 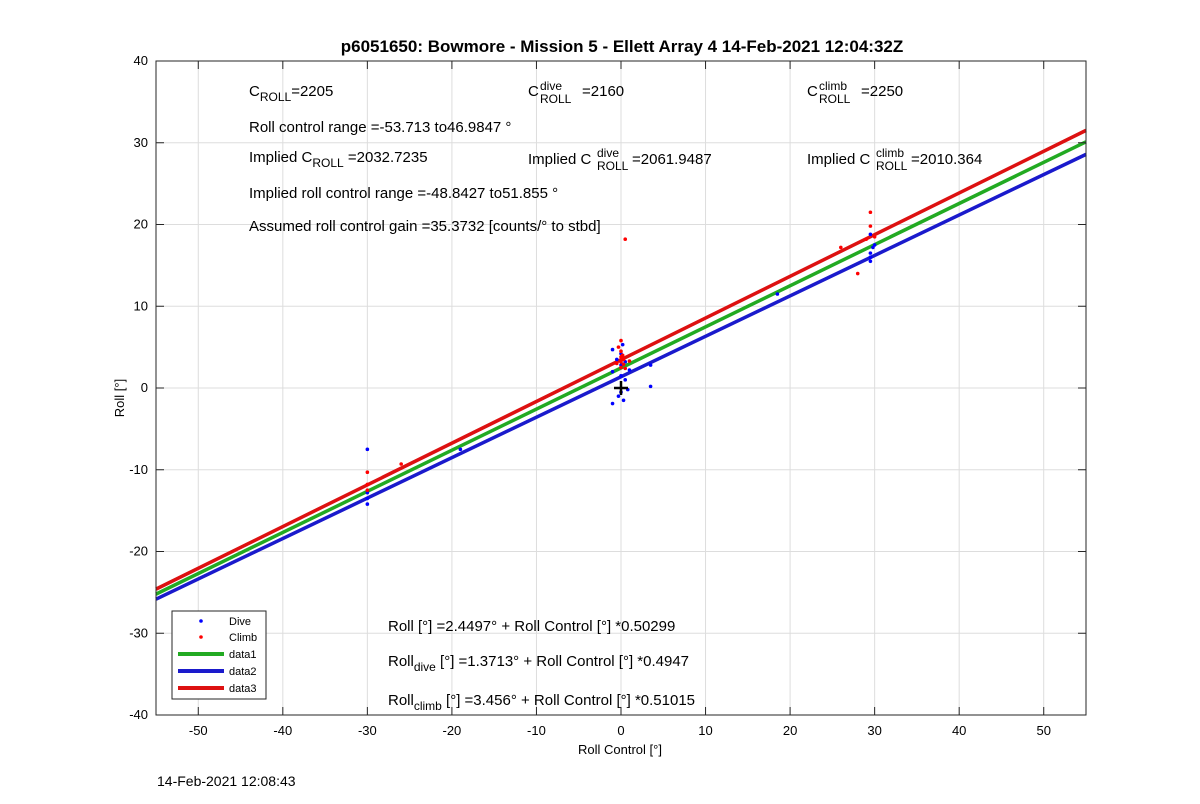 What do you see at coordinates (138, 632) in the screenshot?
I see `y-tick-label: -30` at bounding box center [138, 632].